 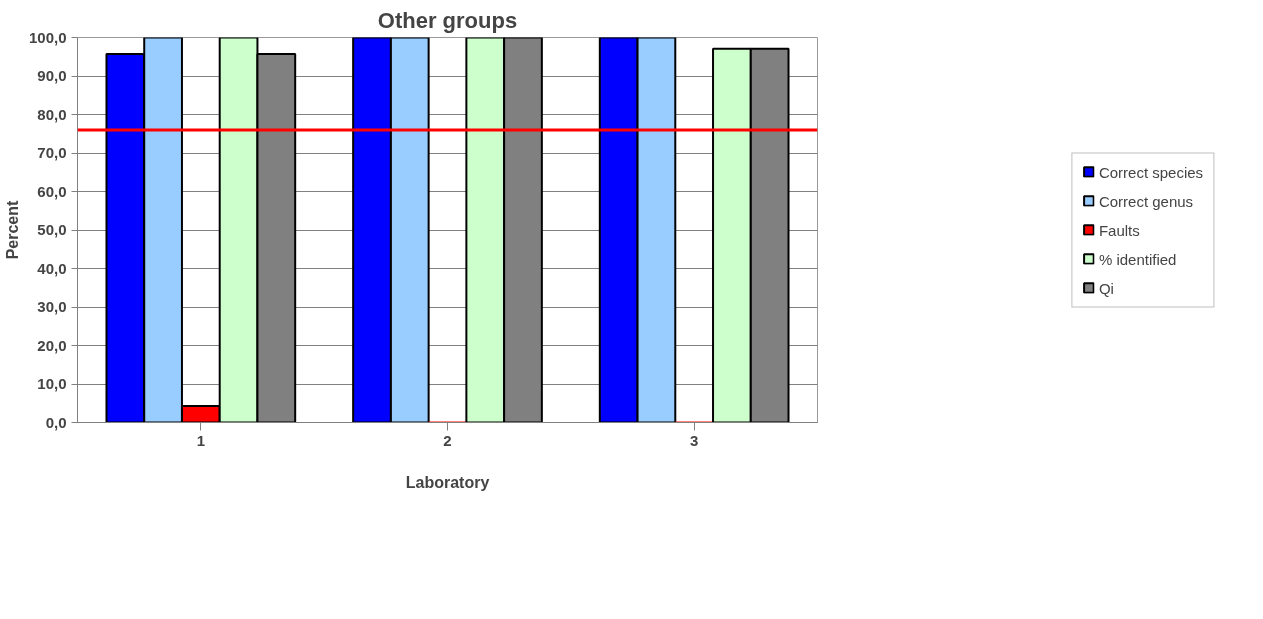 What do you see at coordinates (52, 383) in the screenshot?
I see `y-tick-label: 10,0` at bounding box center [52, 383].